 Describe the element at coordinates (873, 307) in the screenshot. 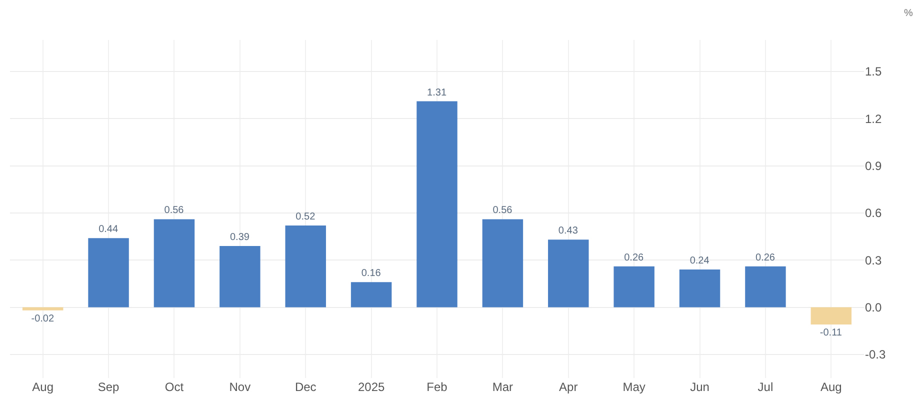

I see `y-tick-label: 0.0` at that location.